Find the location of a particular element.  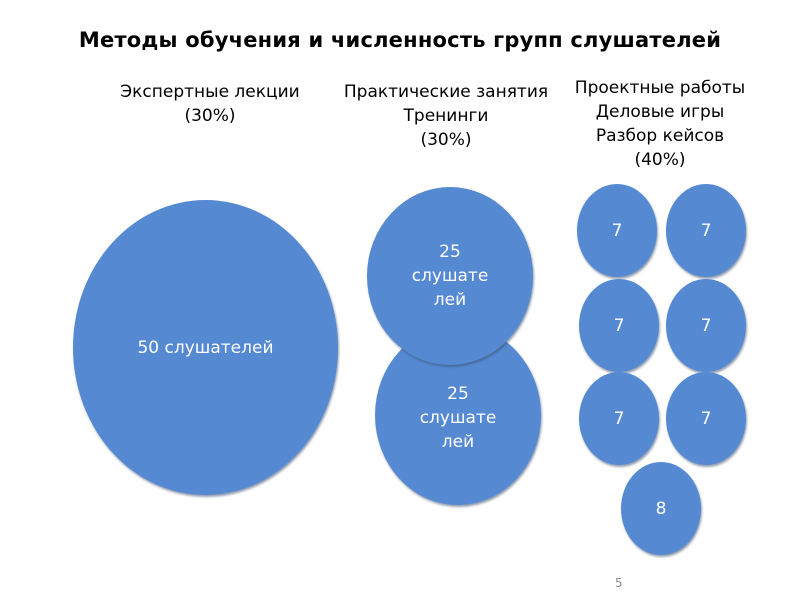

label-line: Тренинги is located at coordinates (446, 116).